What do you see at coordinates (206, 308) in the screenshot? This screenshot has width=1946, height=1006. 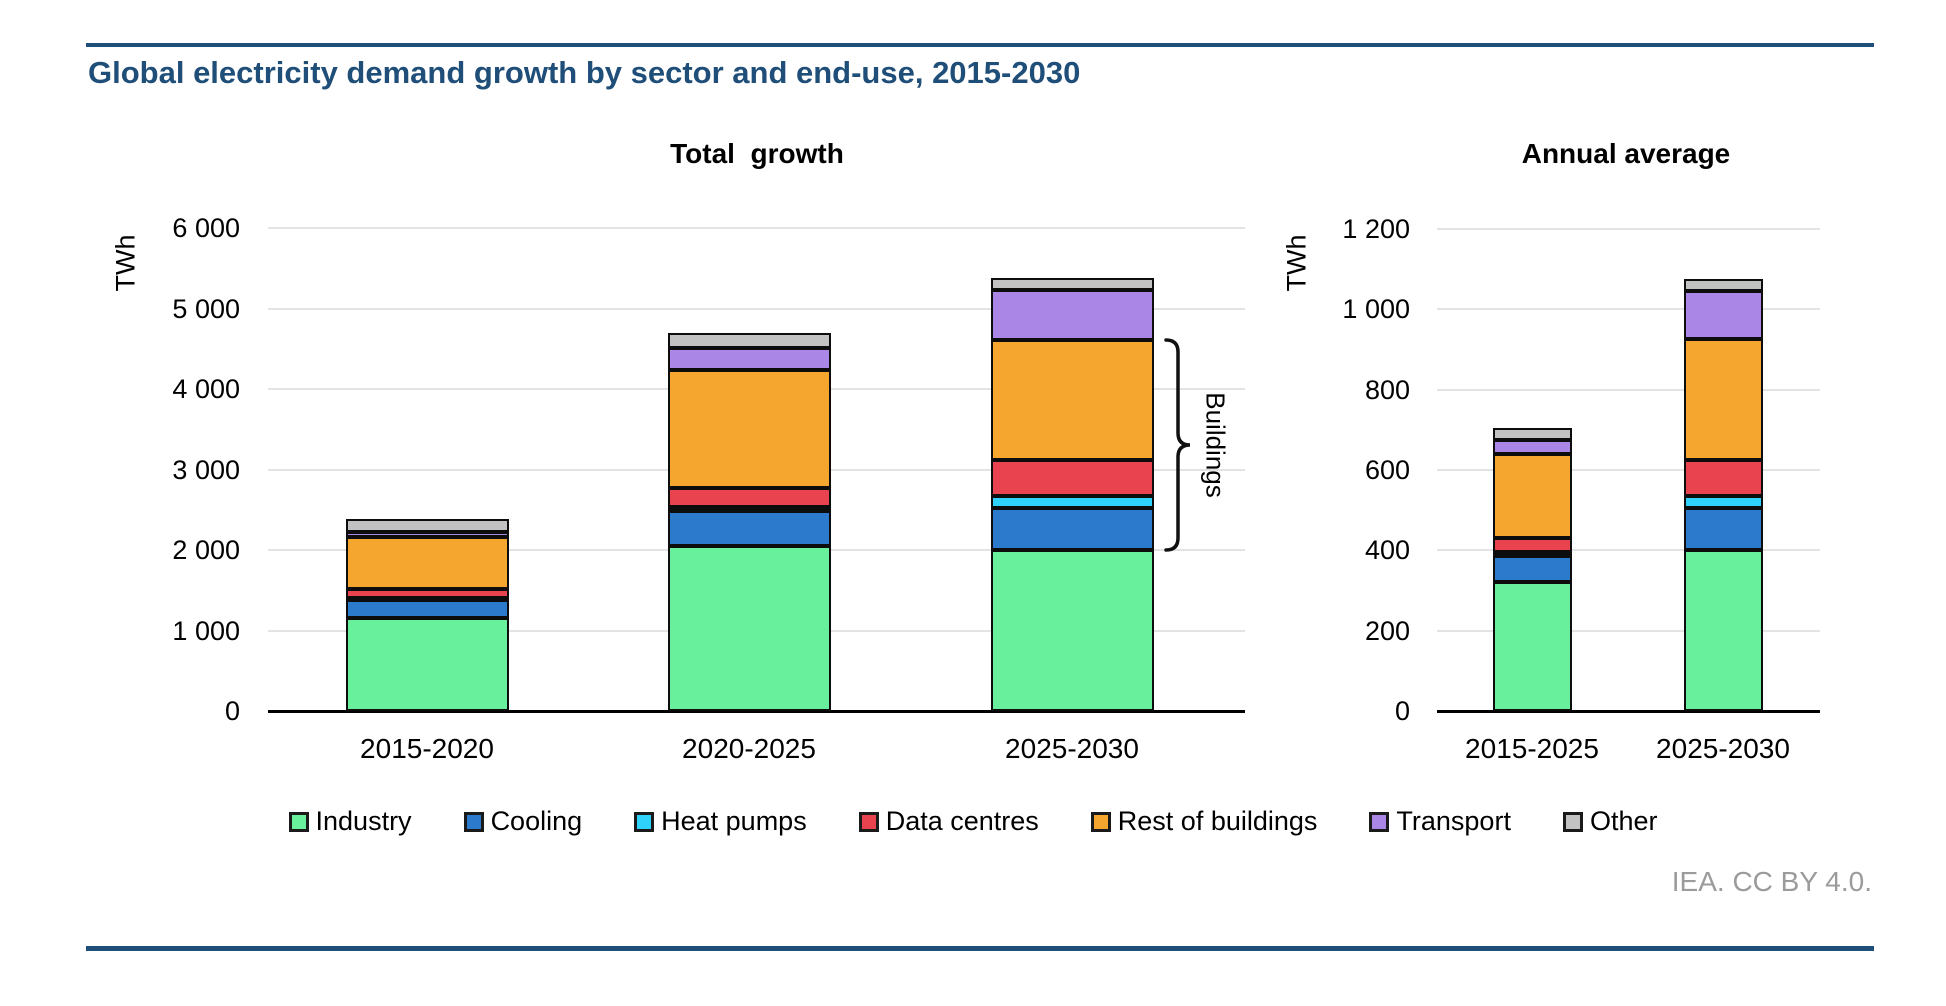 I see `y-tick-label: 5 000` at bounding box center [206, 308].